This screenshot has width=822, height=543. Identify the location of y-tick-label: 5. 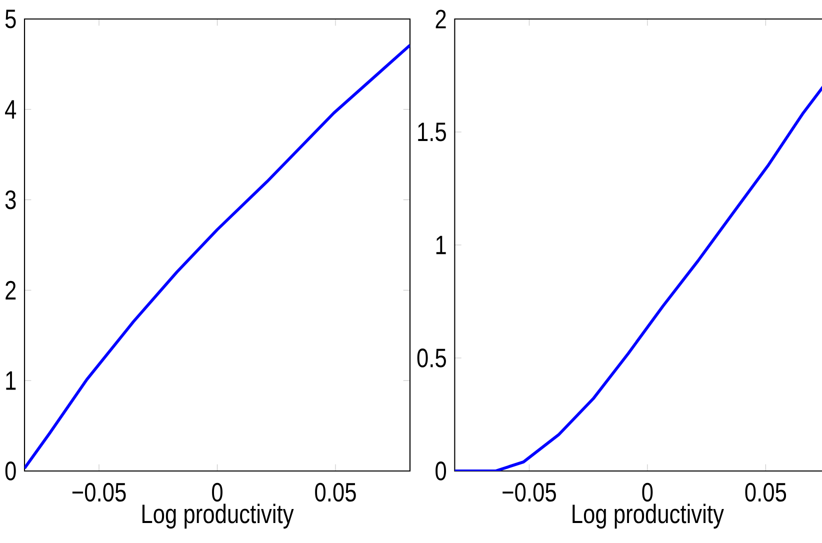
(10, 19).